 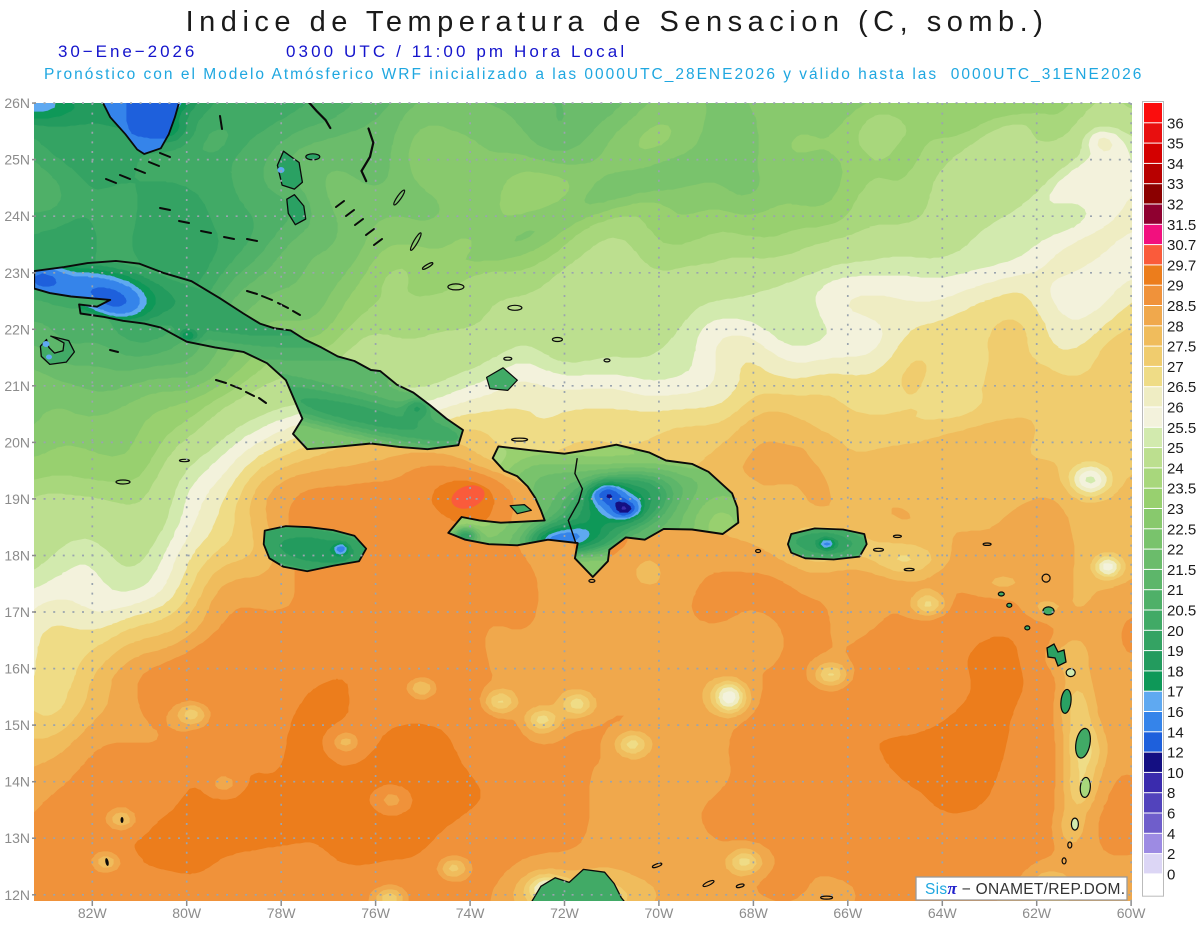 What do you see at coordinates (17, 273) in the screenshot?
I see `svg-text: 23N` at bounding box center [17, 273].